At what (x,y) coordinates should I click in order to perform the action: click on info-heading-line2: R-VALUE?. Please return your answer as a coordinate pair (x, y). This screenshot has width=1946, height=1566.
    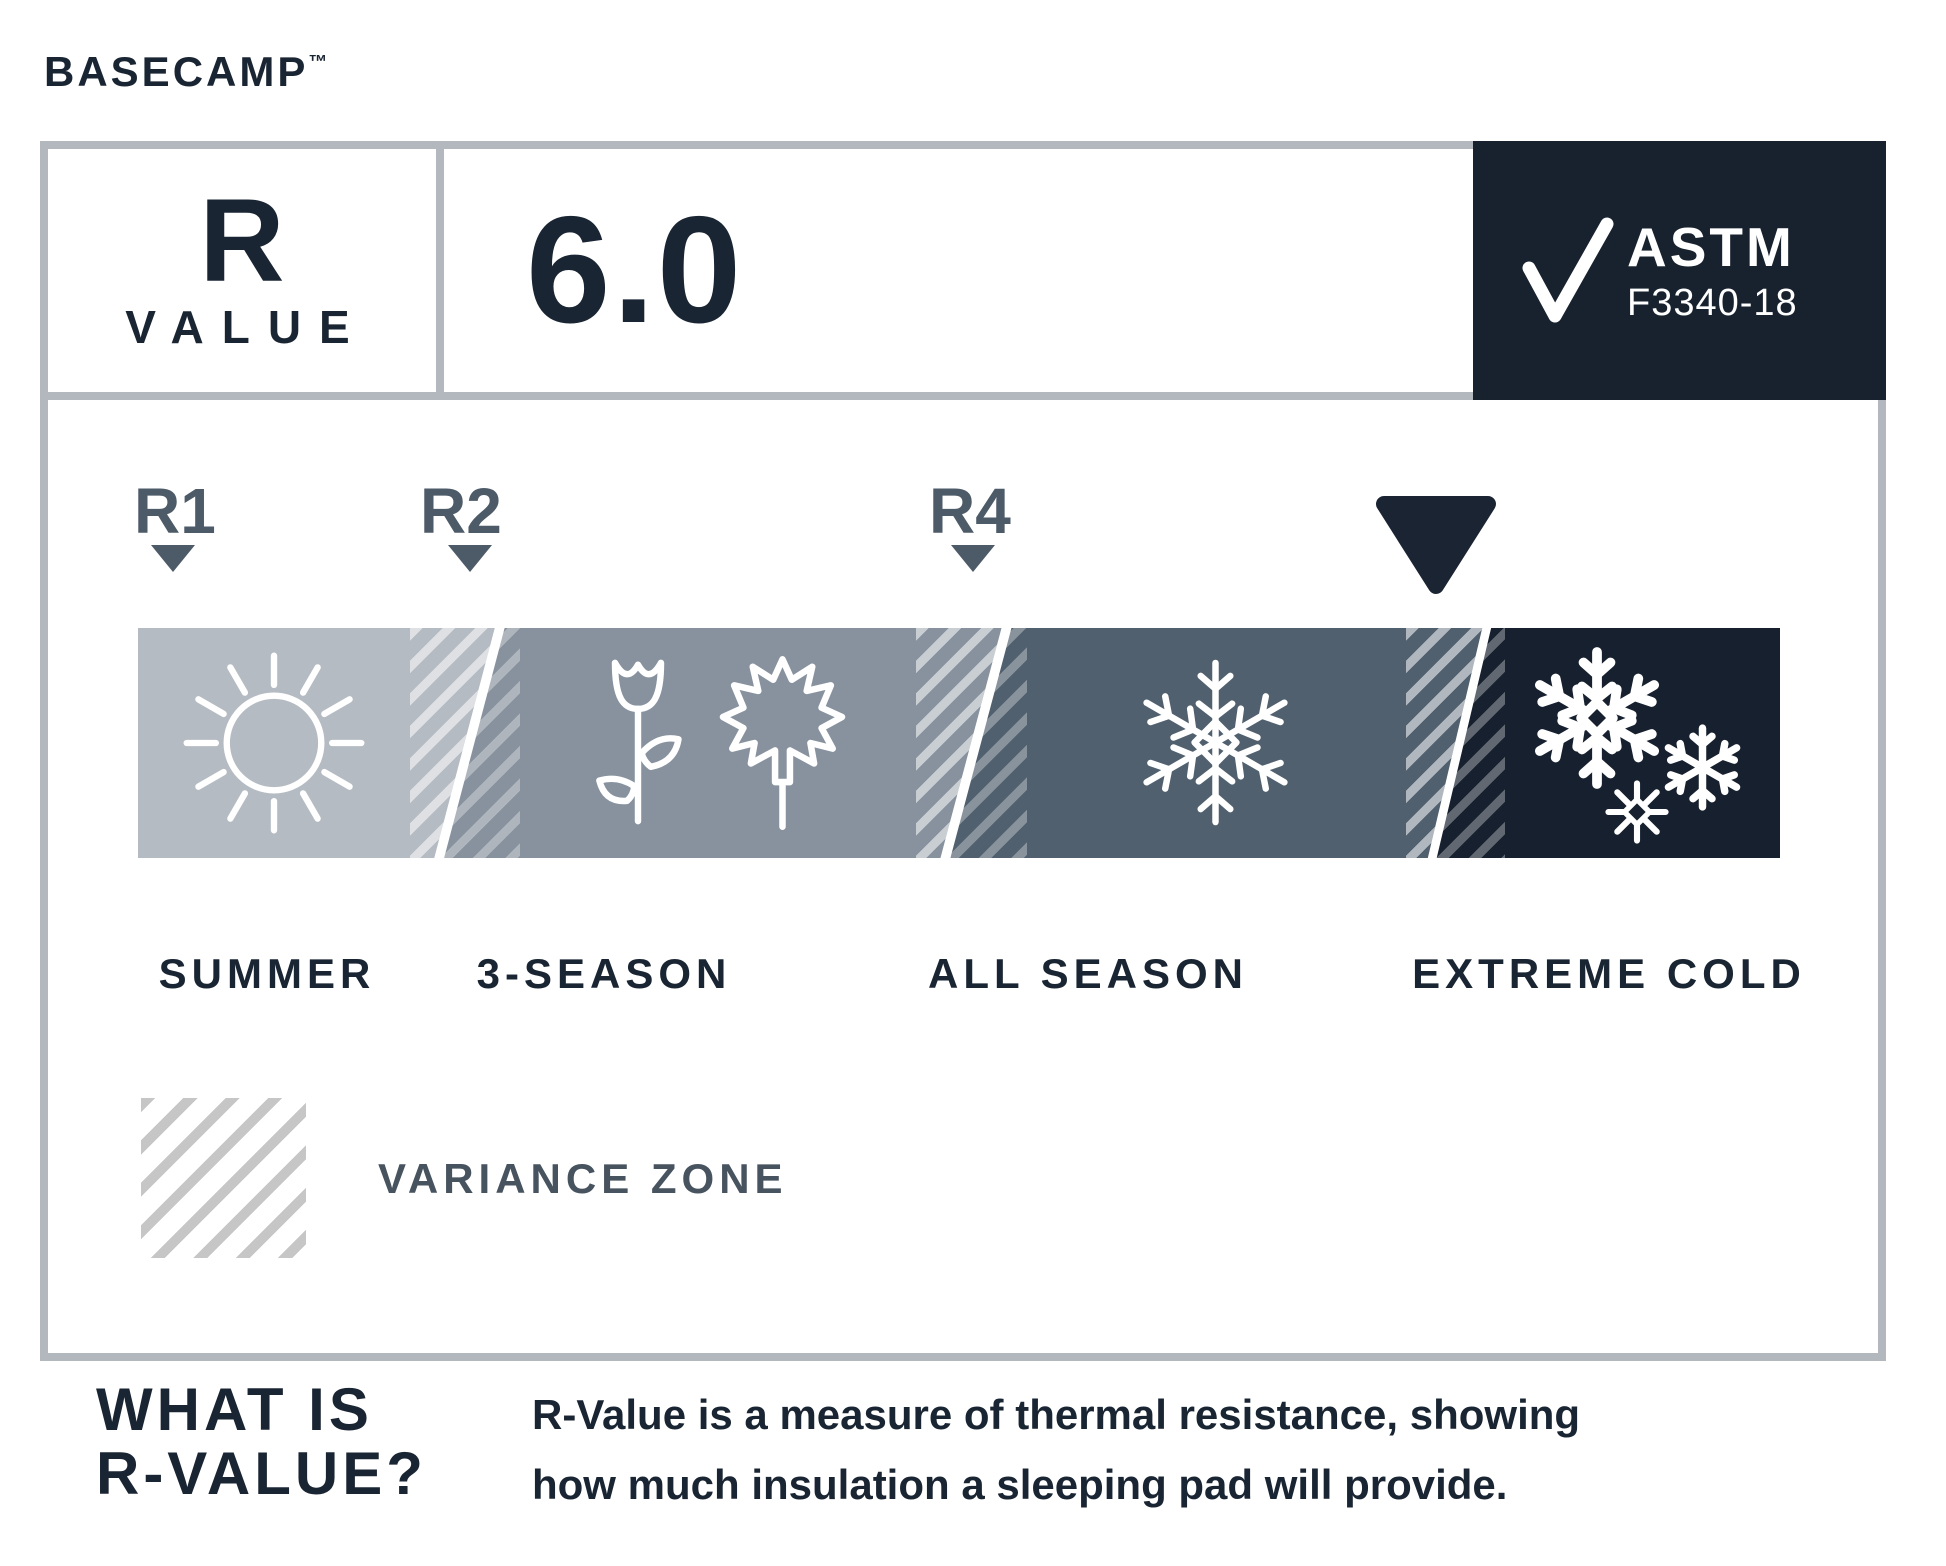
    Looking at the image, I should click on (261, 1473).